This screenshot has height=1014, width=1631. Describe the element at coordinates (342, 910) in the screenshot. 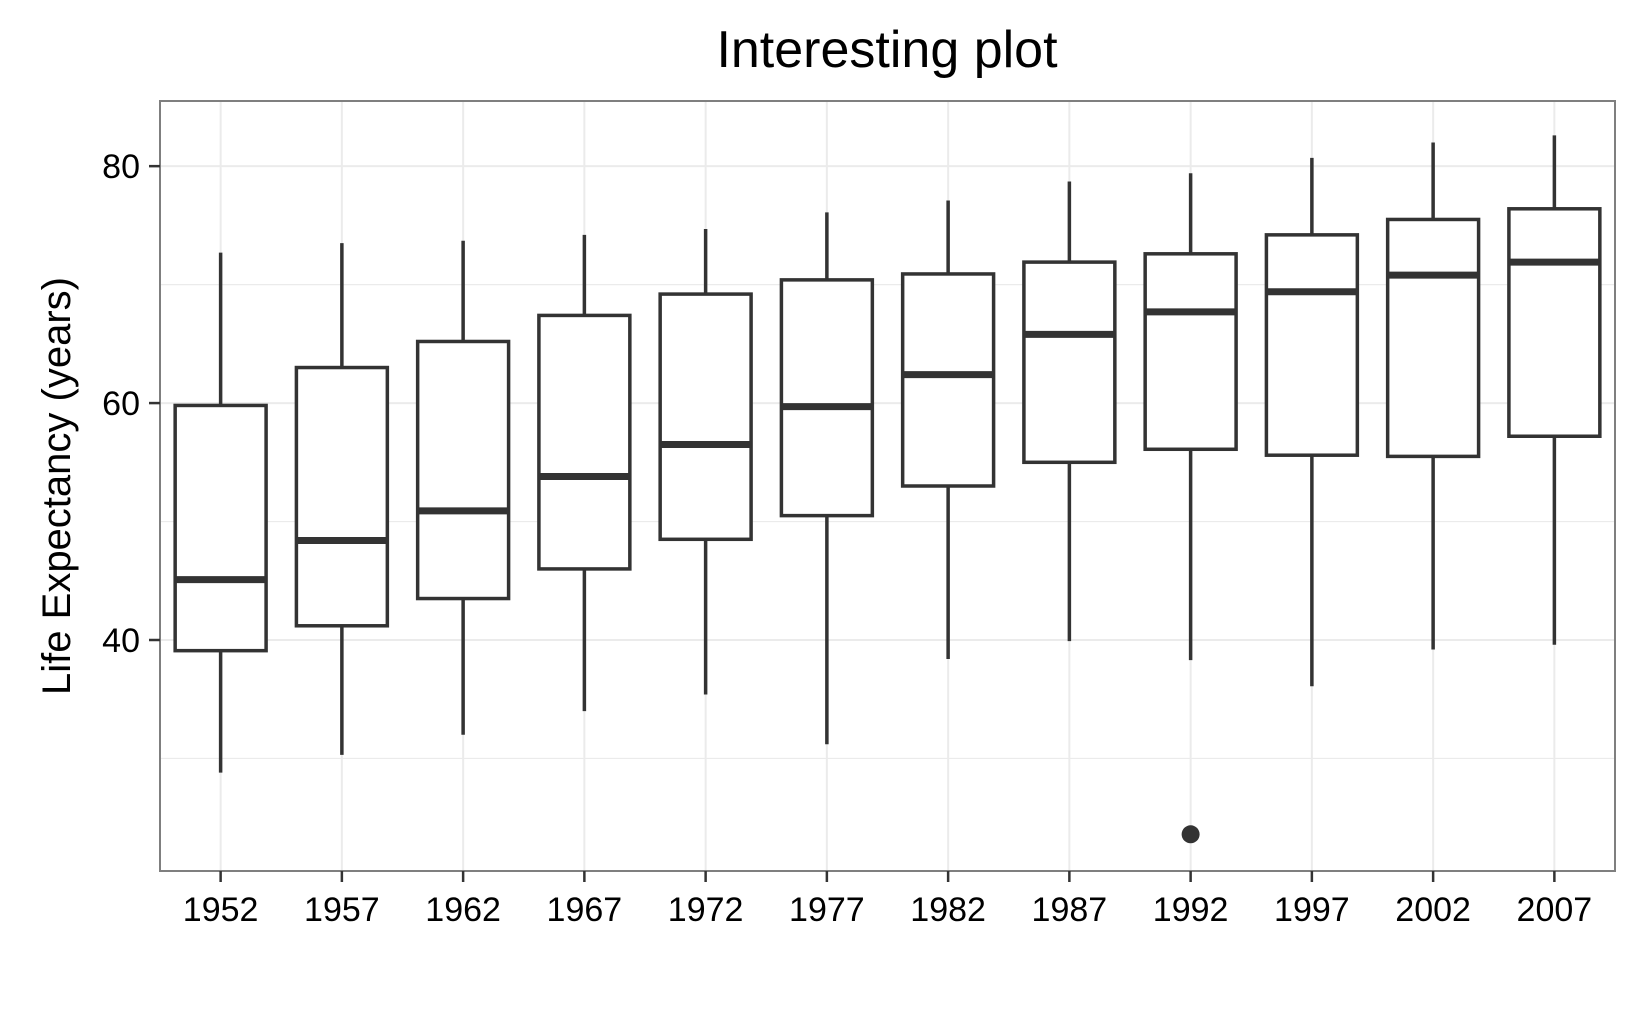

I see `x-tick-label: 1957` at that location.